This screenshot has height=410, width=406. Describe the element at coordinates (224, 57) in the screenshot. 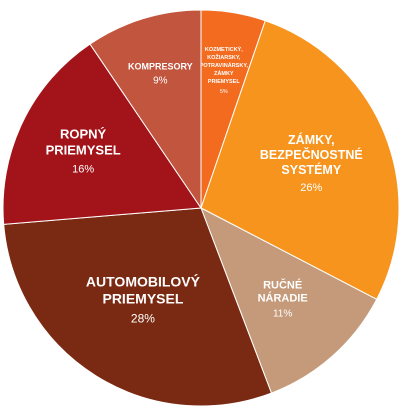

I see `slice-label-line: KOŽIARSKY,` at that location.